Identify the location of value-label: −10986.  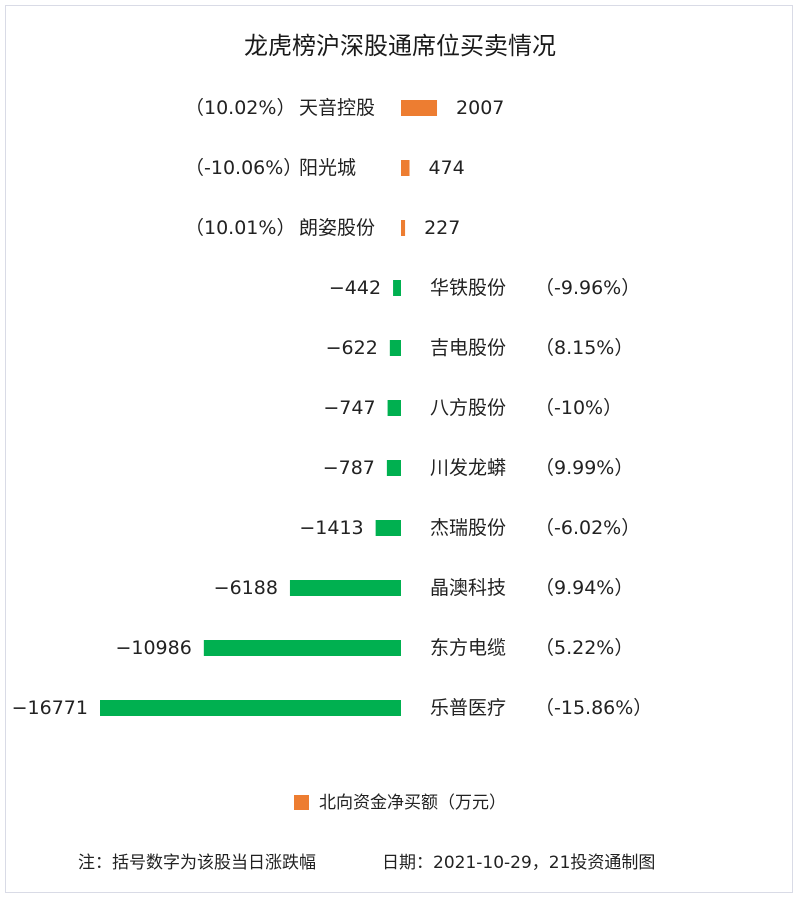
(153, 648).